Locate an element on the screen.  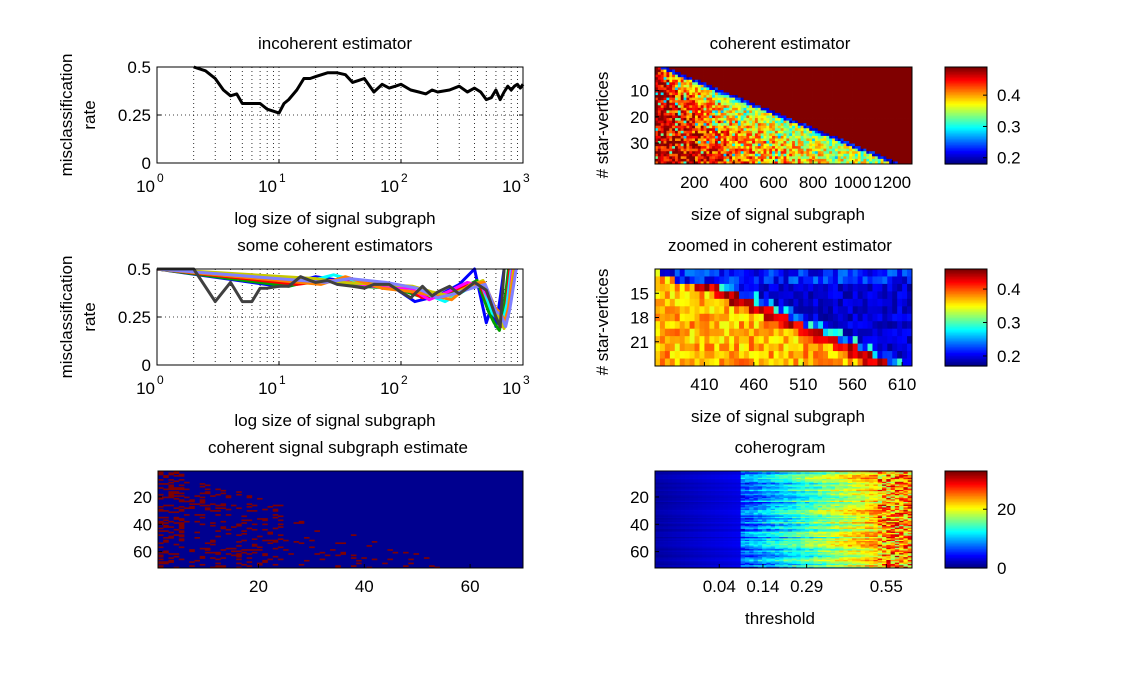
x-tick-label-exponent: 2 is located at coordinates (404, 178).